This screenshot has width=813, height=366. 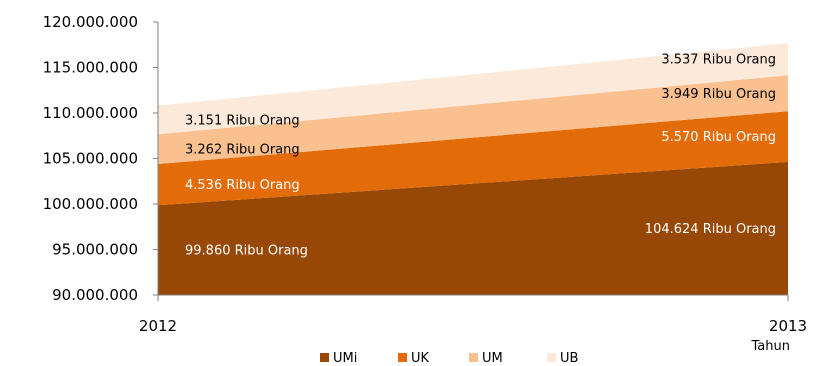 What do you see at coordinates (90, 22) in the screenshot?
I see `y-tick-label: 120.000.000` at bounding box center [90, 22].